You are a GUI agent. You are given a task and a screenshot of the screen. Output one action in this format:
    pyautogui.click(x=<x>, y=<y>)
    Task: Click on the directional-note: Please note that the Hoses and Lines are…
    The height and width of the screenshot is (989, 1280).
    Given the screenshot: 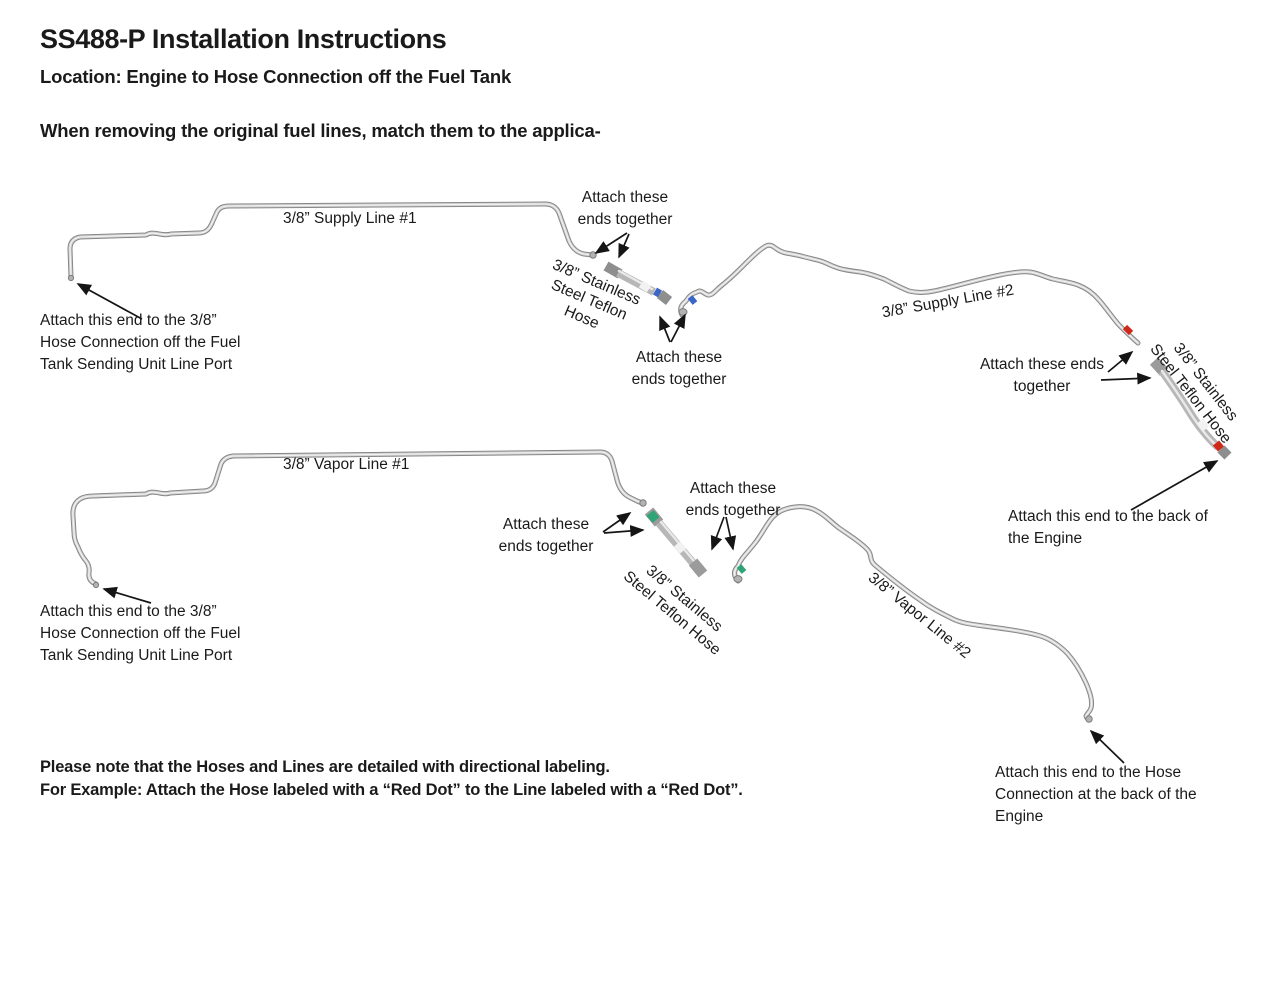 What is the action you would take?
    pyautogui.click(x=391, y=779)
    